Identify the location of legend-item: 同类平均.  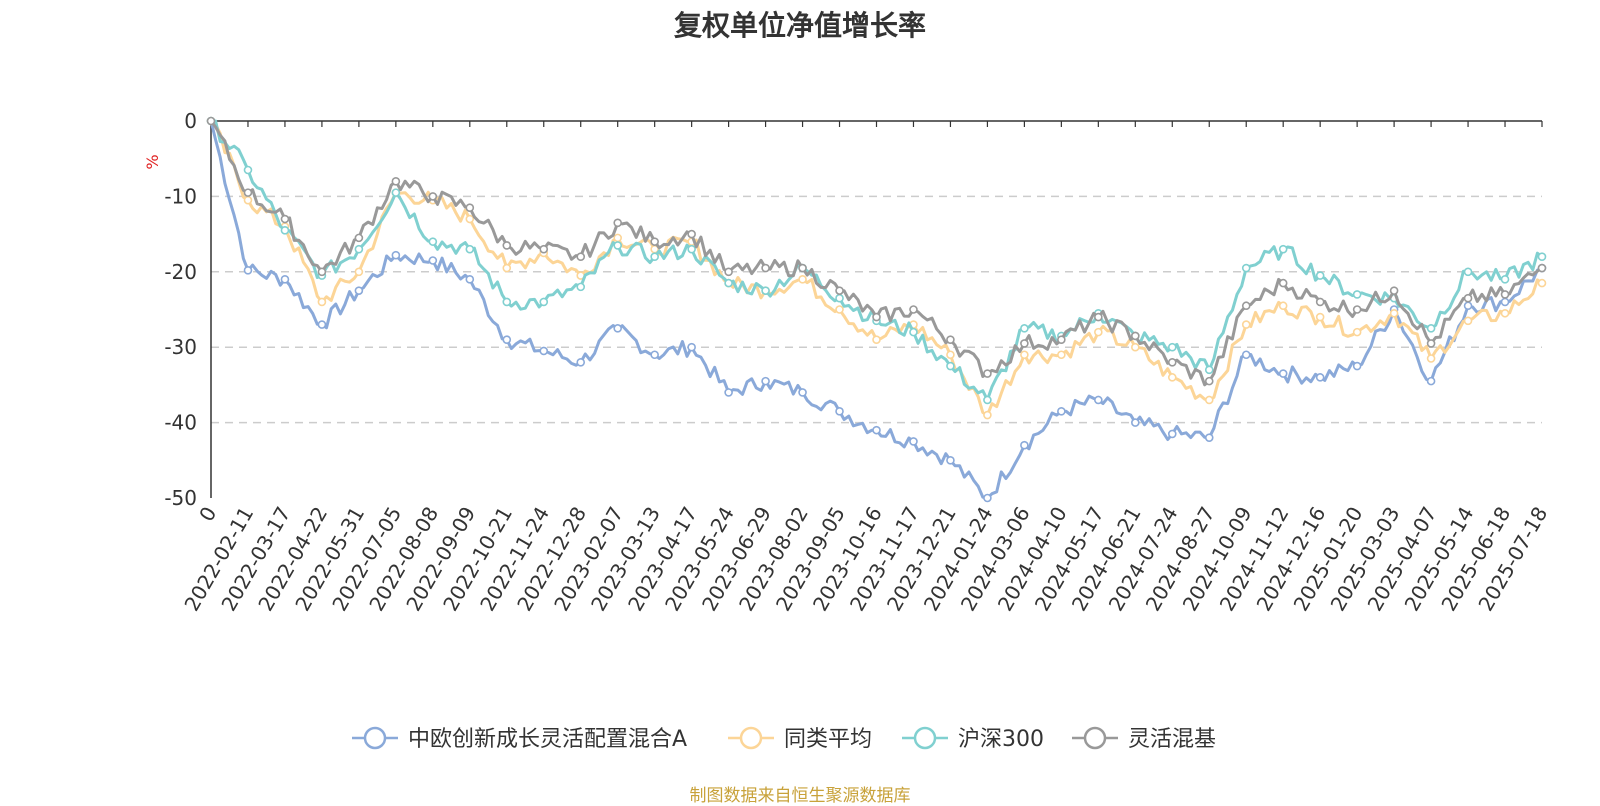
(800, 739).